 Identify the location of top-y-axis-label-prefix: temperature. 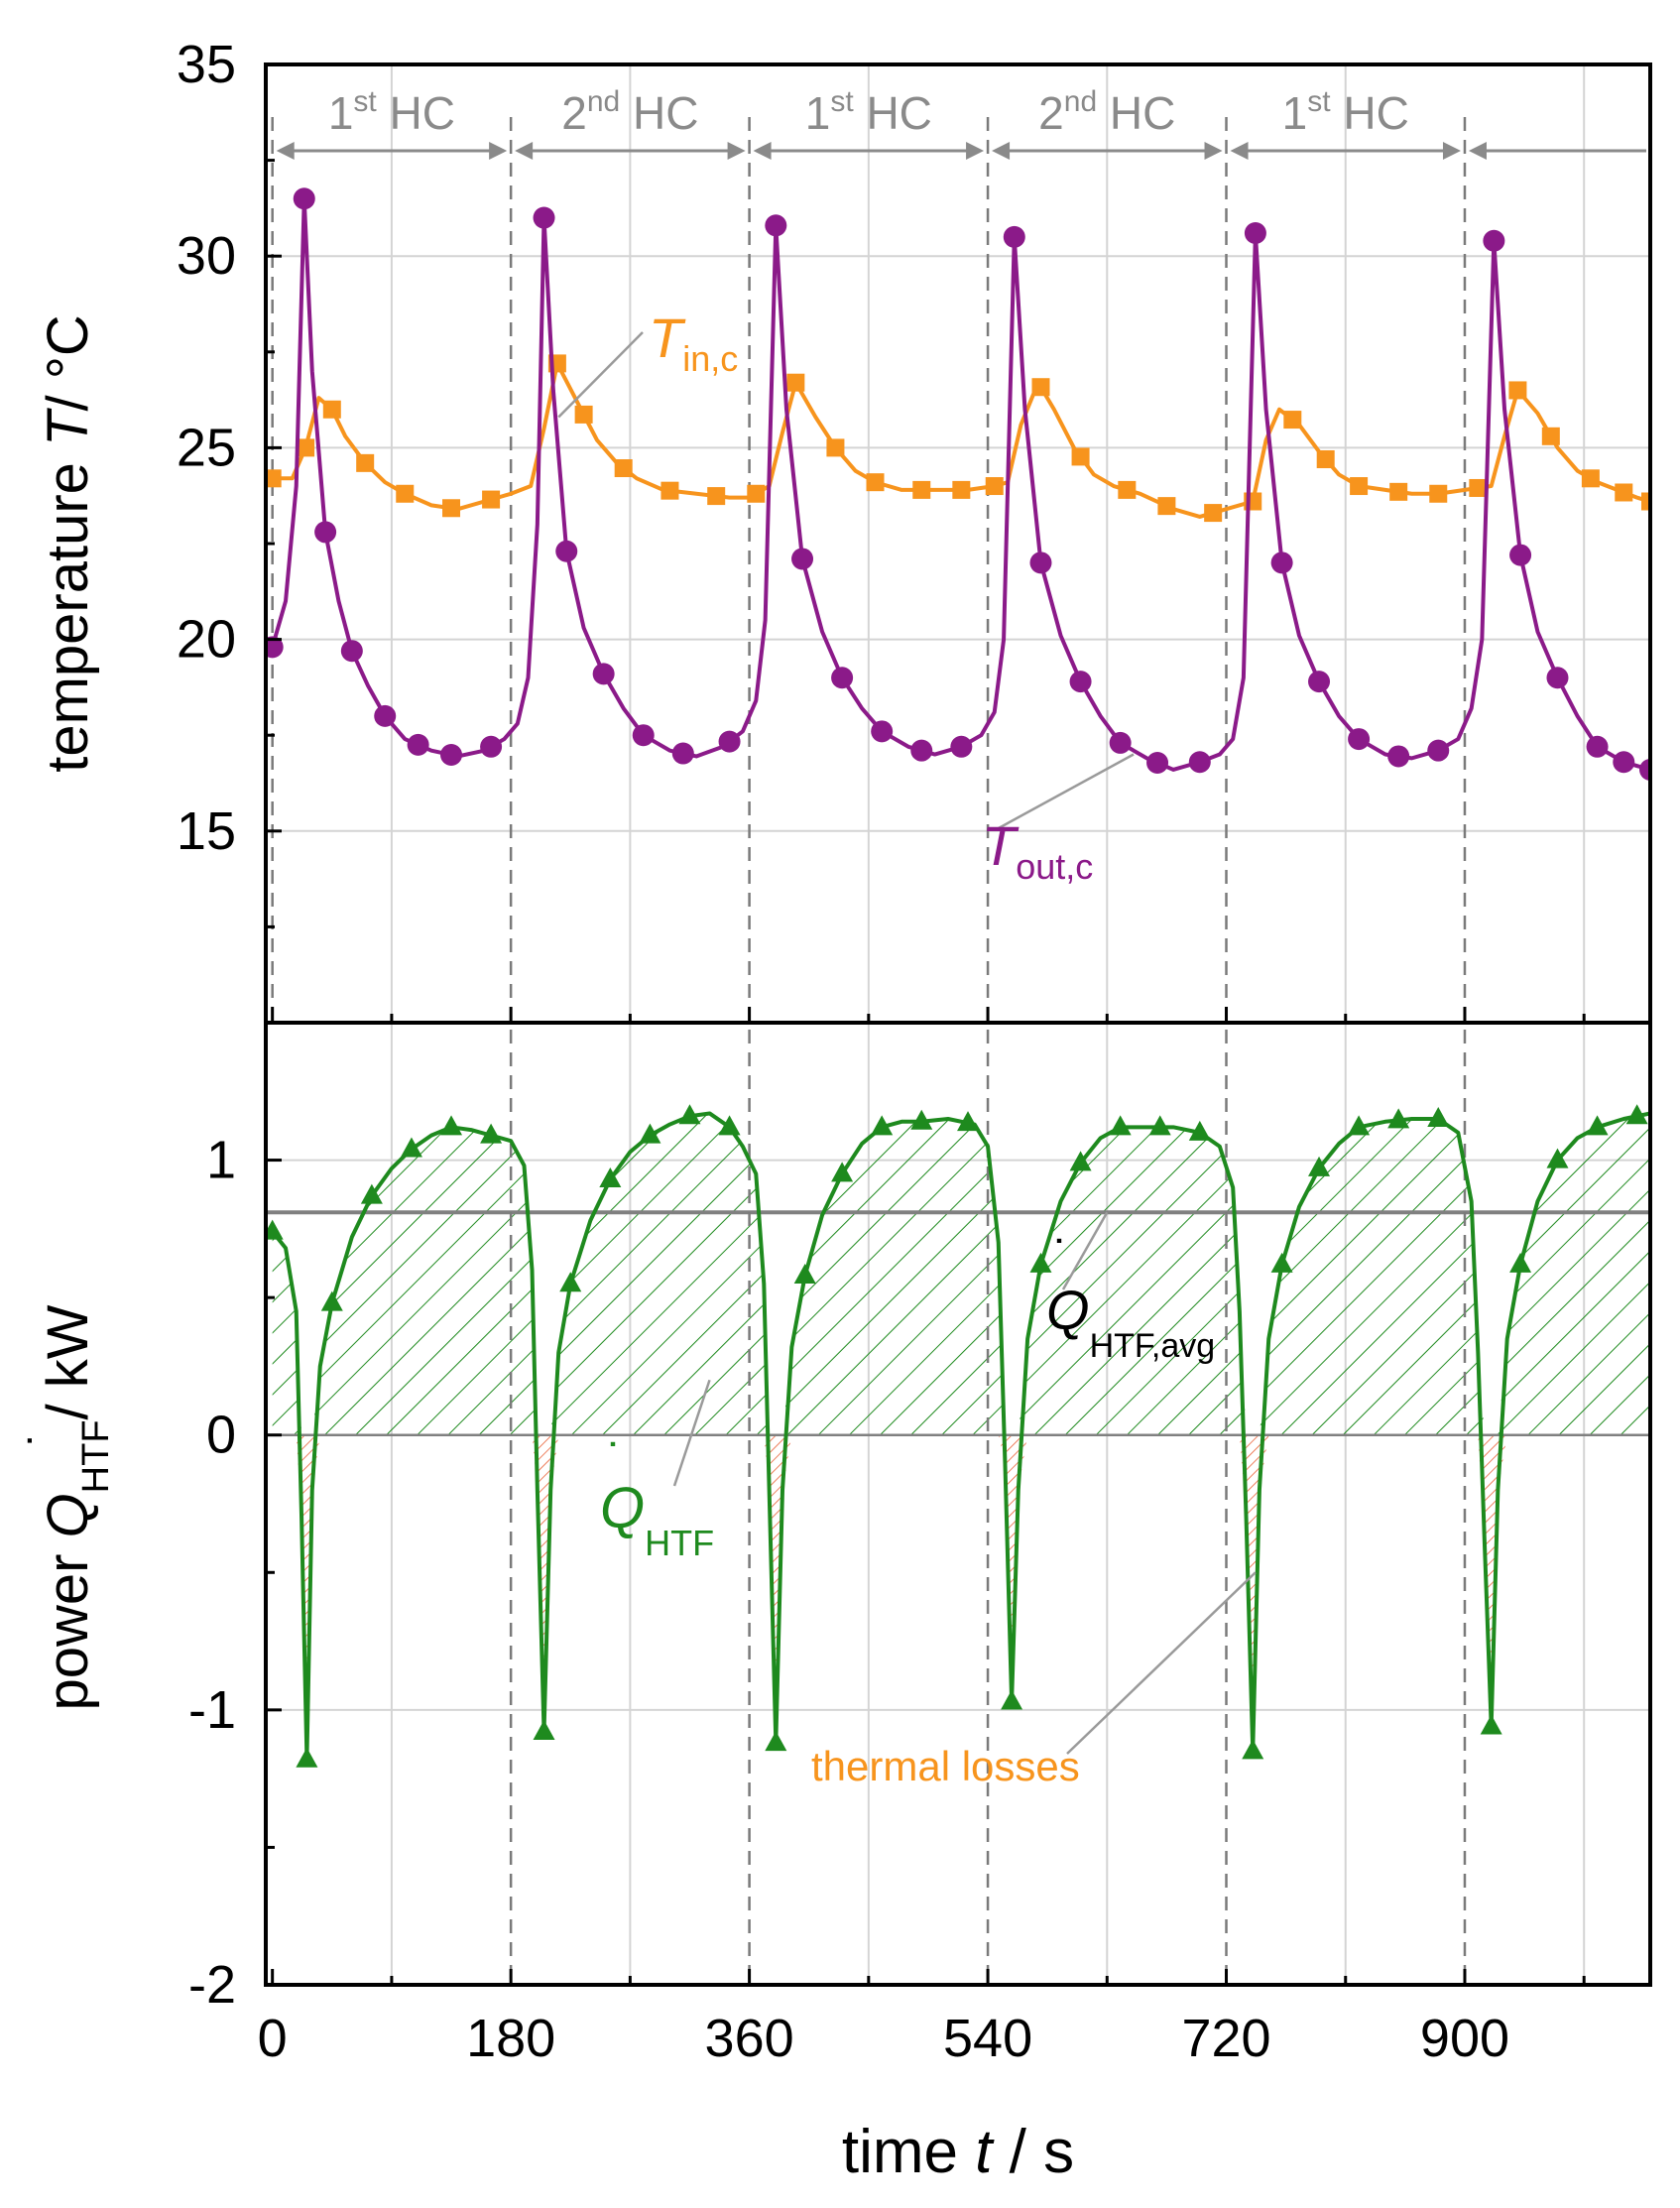
(68, 609).